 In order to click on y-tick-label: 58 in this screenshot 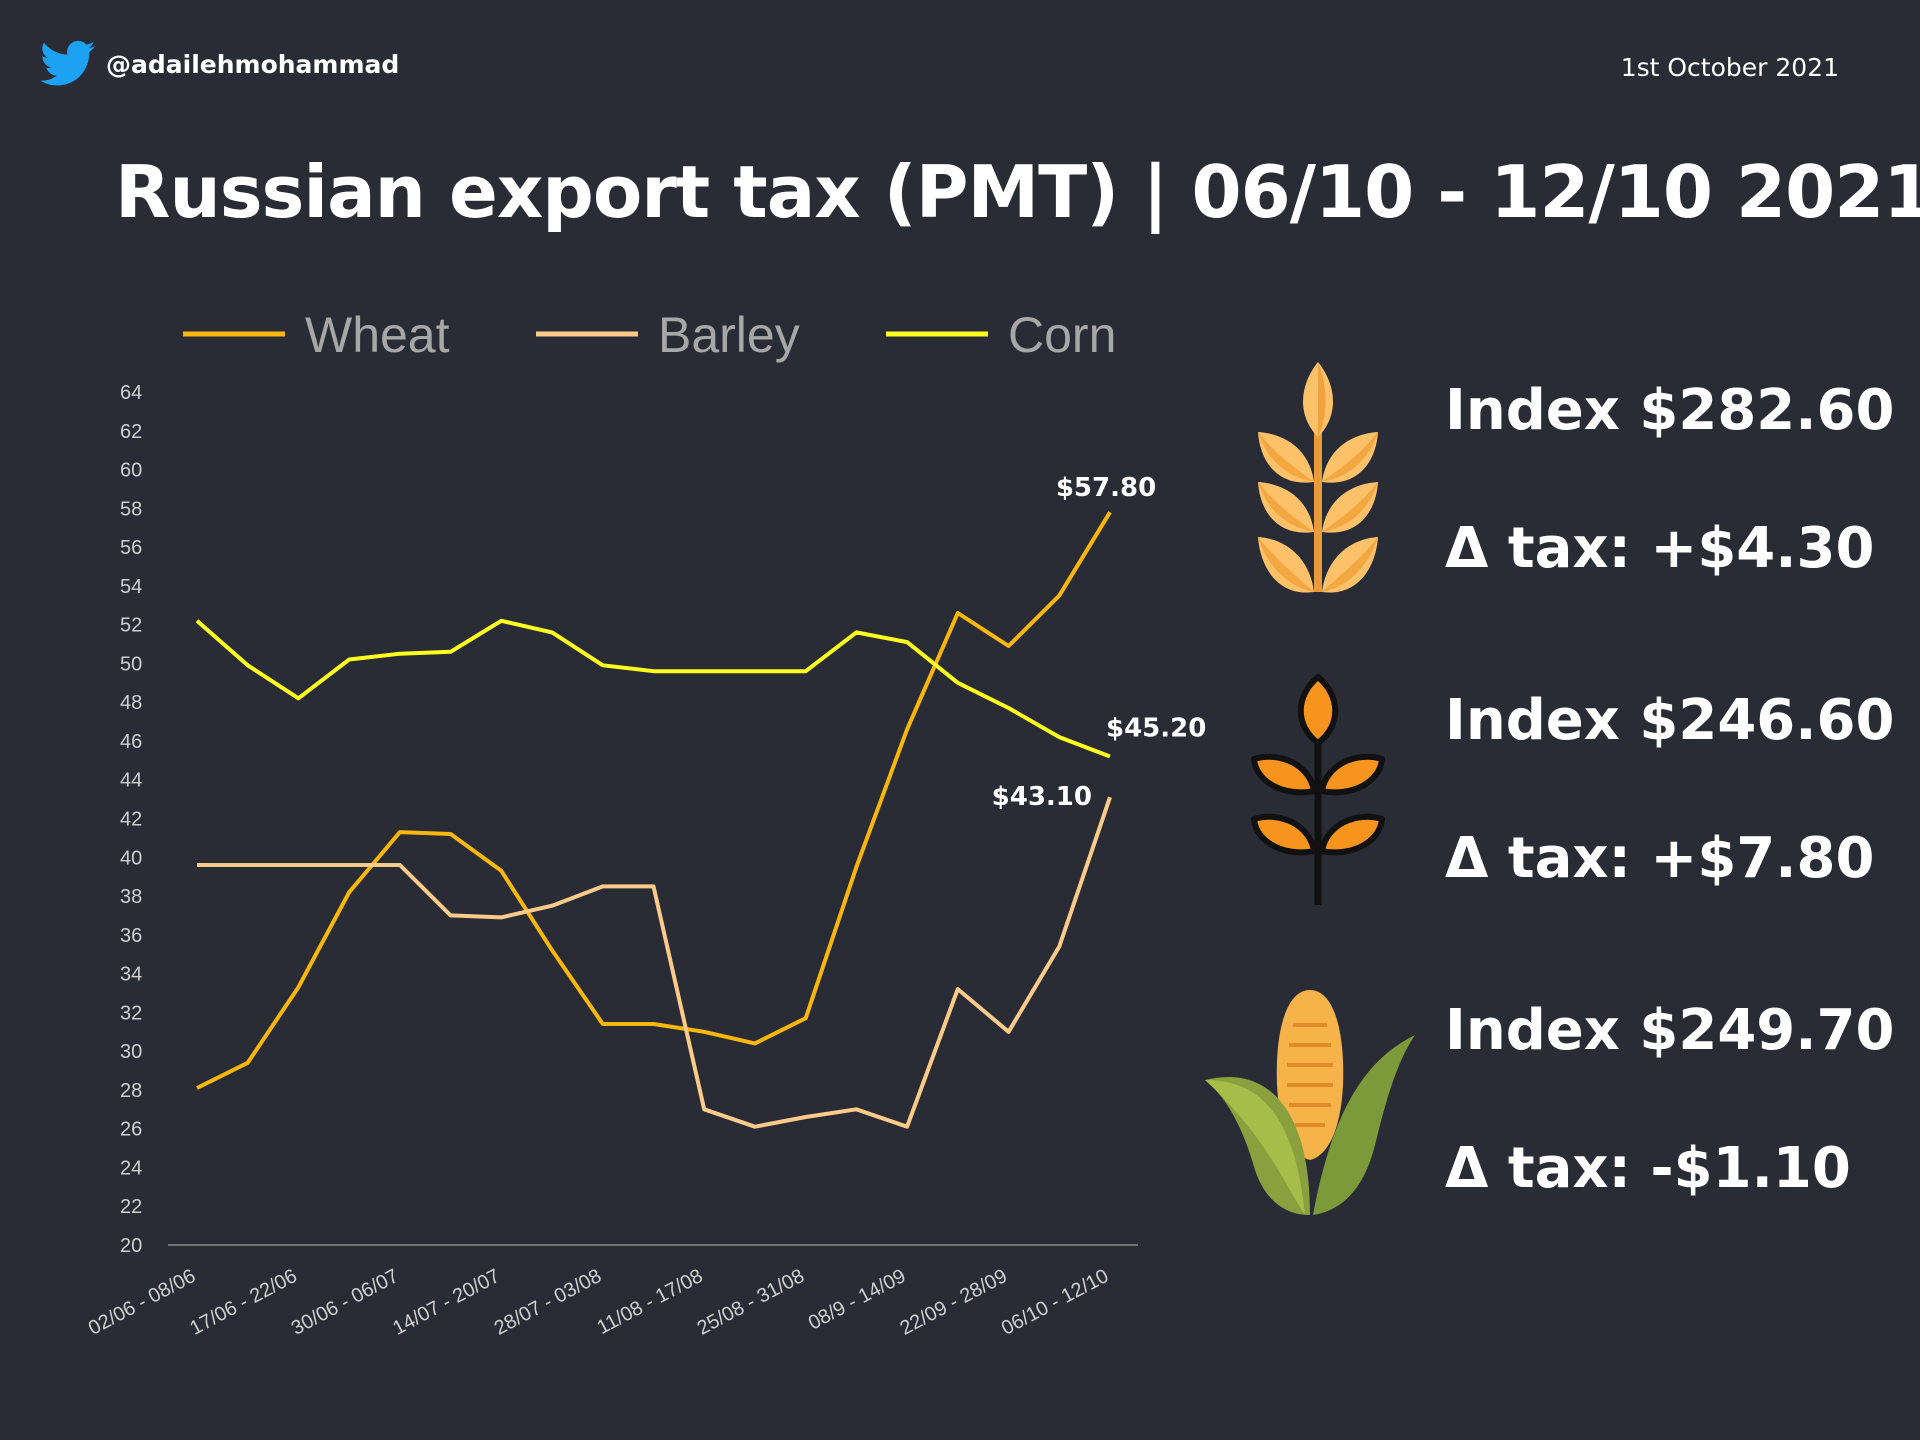, I will do `click(131, 509)`.